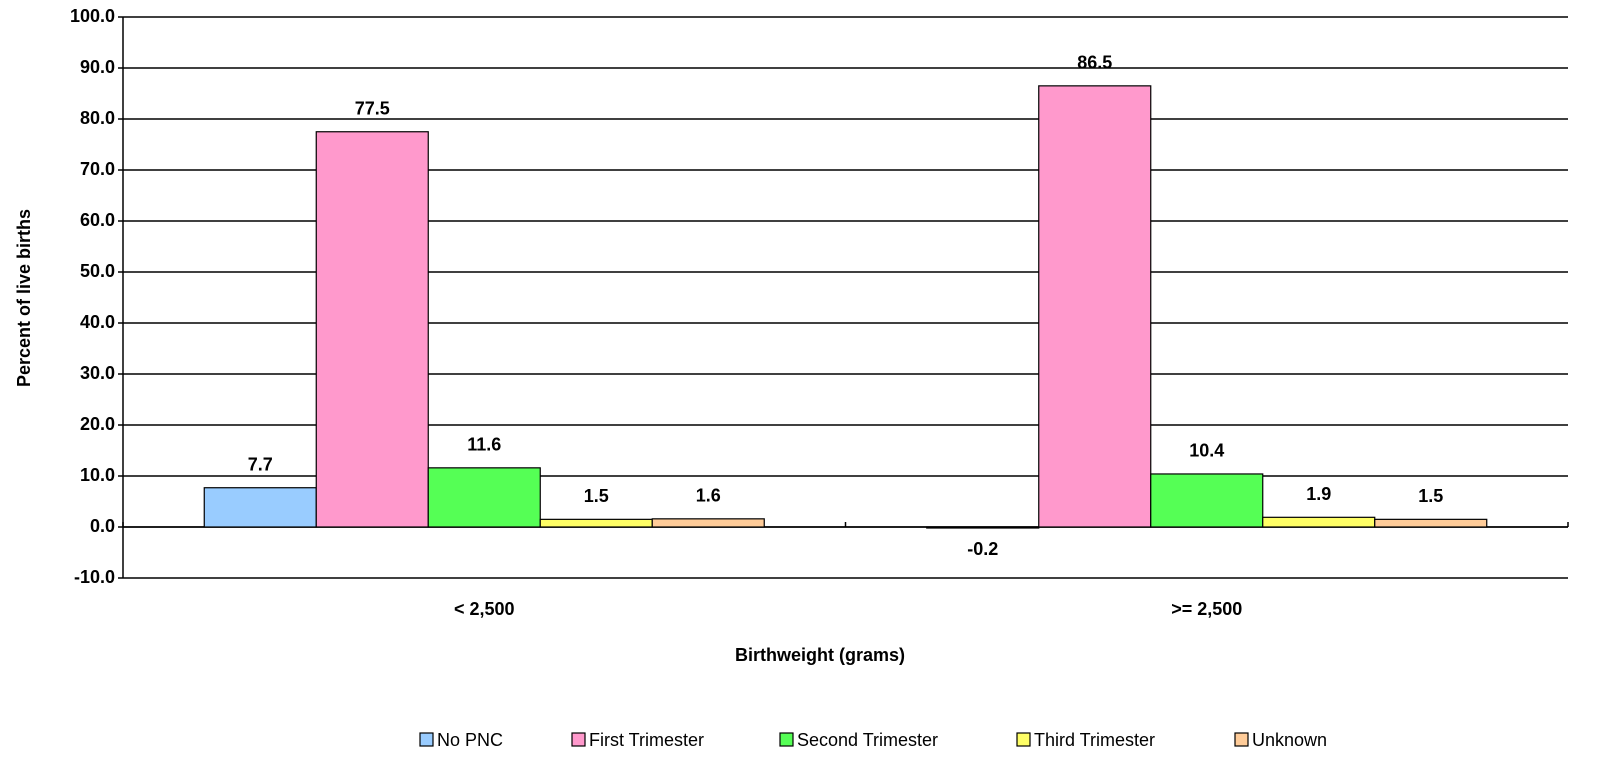 This screenshot has height=770, width=1606. I want to click on y-tick-label: 0.0, so click(102, 526).